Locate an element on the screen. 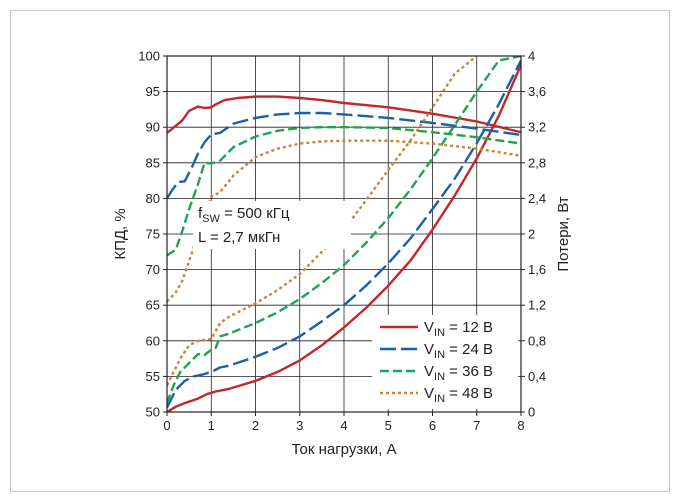 The height and width of the screenshot is (502, 680). x-tick-label-3: 3 is located at coordinates (299, 425).